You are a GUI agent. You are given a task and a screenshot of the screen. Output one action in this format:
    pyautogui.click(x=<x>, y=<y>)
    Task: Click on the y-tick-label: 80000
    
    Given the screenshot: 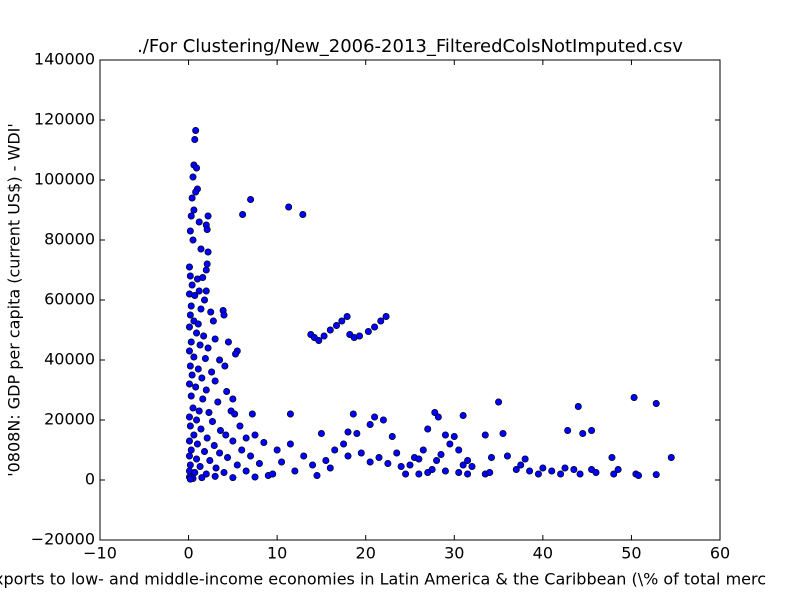 What is the action you would take?
    pyautogui.click(x=69, y=239)
    